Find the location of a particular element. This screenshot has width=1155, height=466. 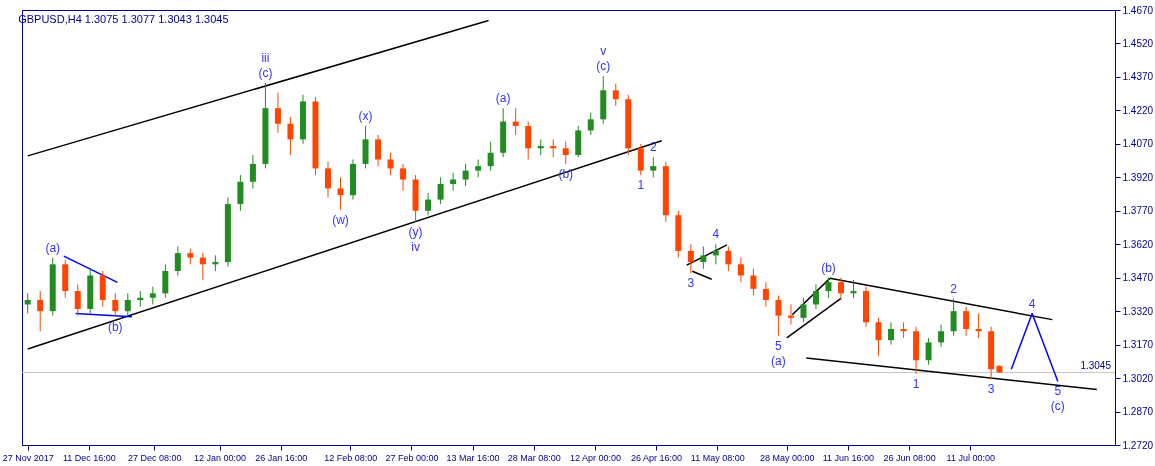

x-tick-label: 12 Jan 00:00 is located at coordinates (220, 457).